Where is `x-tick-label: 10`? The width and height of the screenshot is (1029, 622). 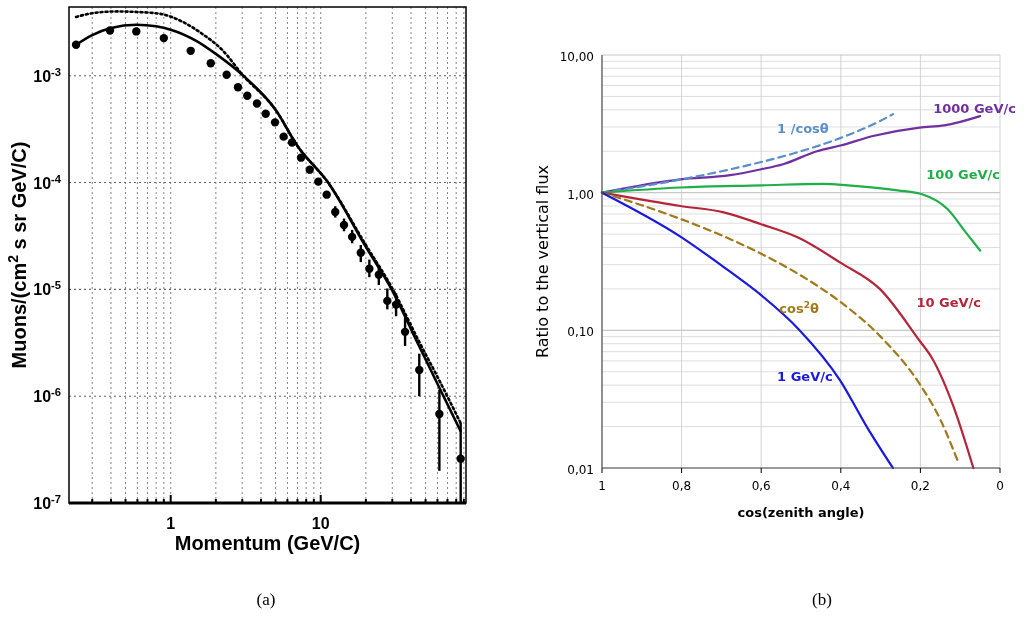 x-tick-label: 10 is located at coordinates (320, 523).